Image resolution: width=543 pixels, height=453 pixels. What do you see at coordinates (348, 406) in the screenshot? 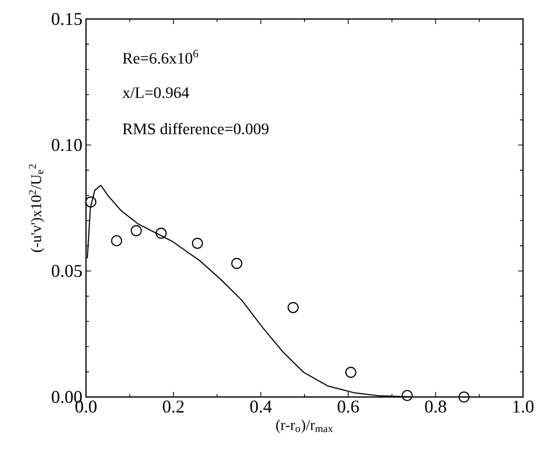
I see `x-tick-label: 0.6` at bounding box center [348, 406].